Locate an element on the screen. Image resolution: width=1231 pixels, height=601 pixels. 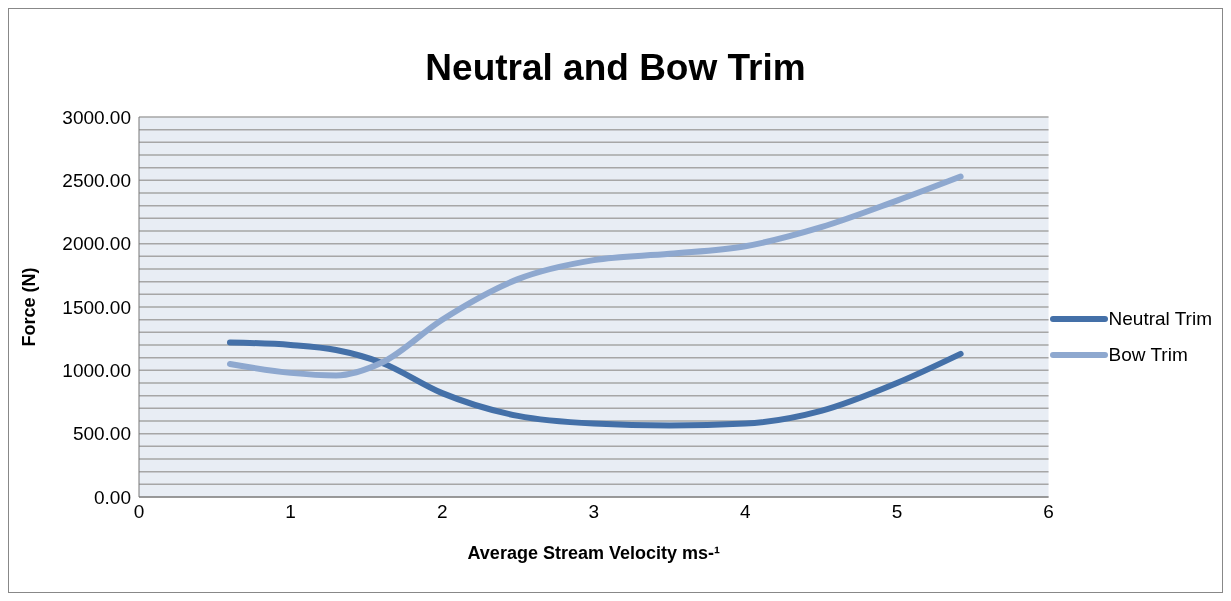
legend-label: Neutral Trim is located at coordinates (1160, 319).